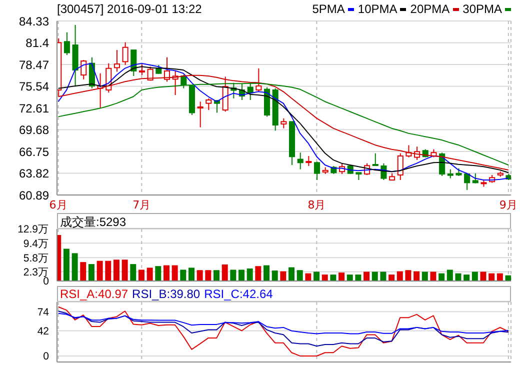 This screenshot has width=520, height=365. Describe the element at coordinates (141, 205) in the screenshot. I see `x-tick-label: 7月` at that location.